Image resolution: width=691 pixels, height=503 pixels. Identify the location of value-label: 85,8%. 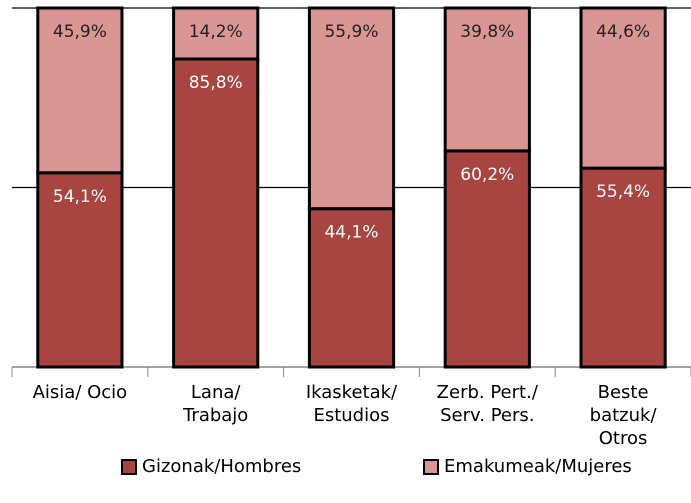
(216, 83).